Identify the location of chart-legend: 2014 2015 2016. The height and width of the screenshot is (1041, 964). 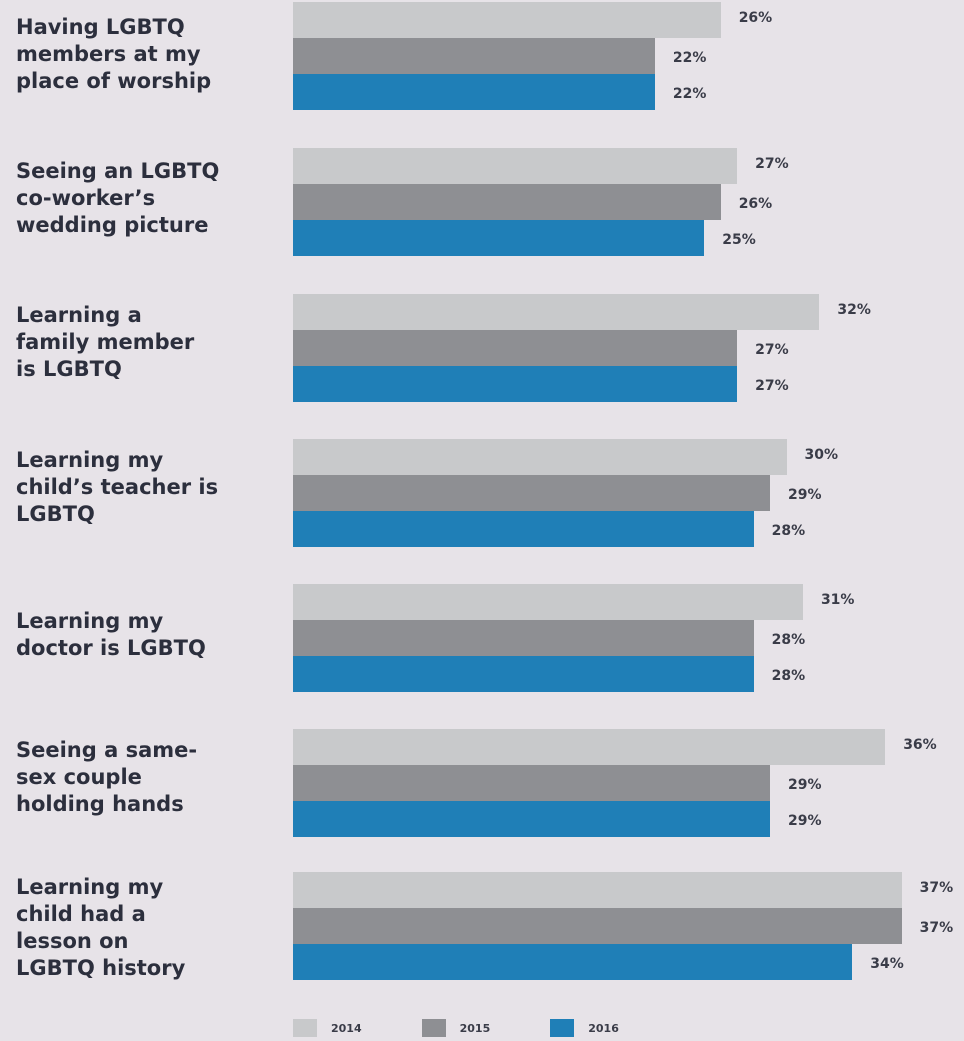
(456, 1028).